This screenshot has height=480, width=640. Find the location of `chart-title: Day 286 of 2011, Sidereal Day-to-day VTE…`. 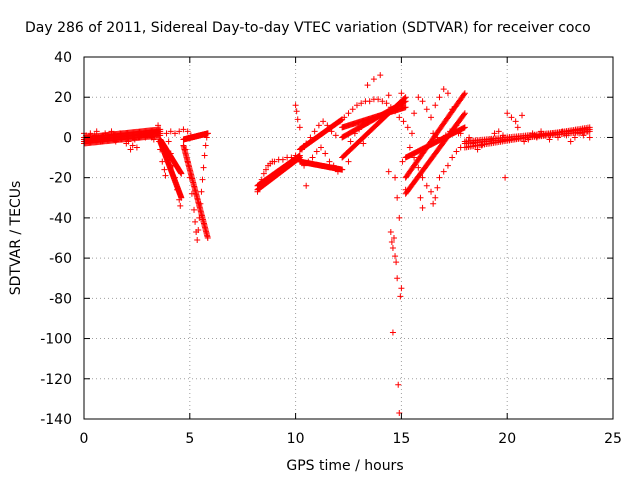

chart-title: Day 286 of 2011, Sidereal Day-to-day VTE… is located at coordinates (308, 28).